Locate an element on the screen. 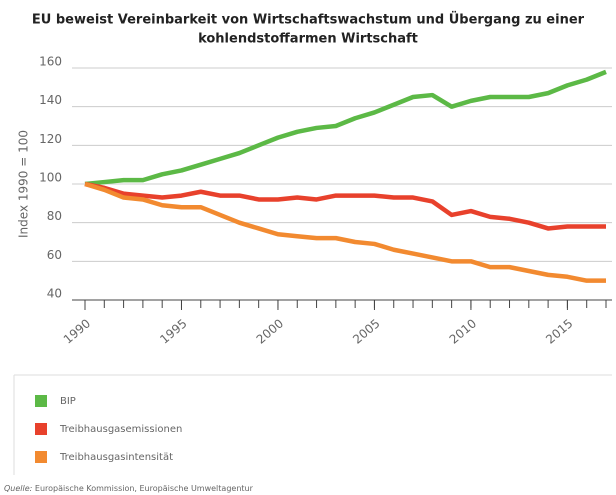  series-line is located at coordinates (345, 206).